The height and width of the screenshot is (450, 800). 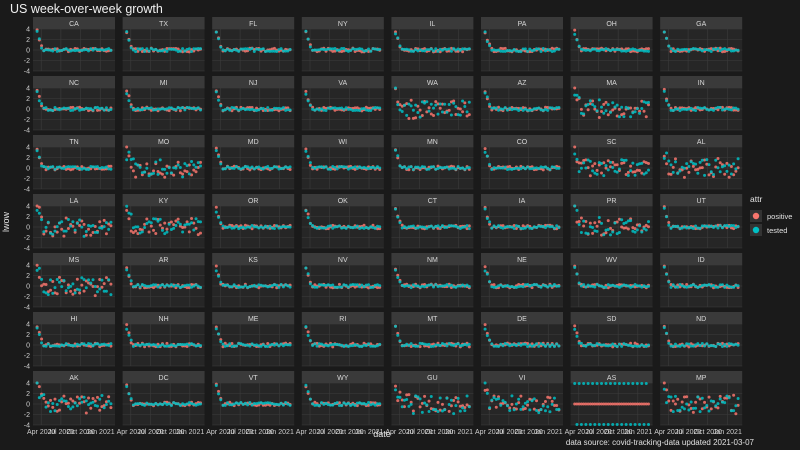 I want to click on y-tick-label: 0, so click(x=28, y=169).